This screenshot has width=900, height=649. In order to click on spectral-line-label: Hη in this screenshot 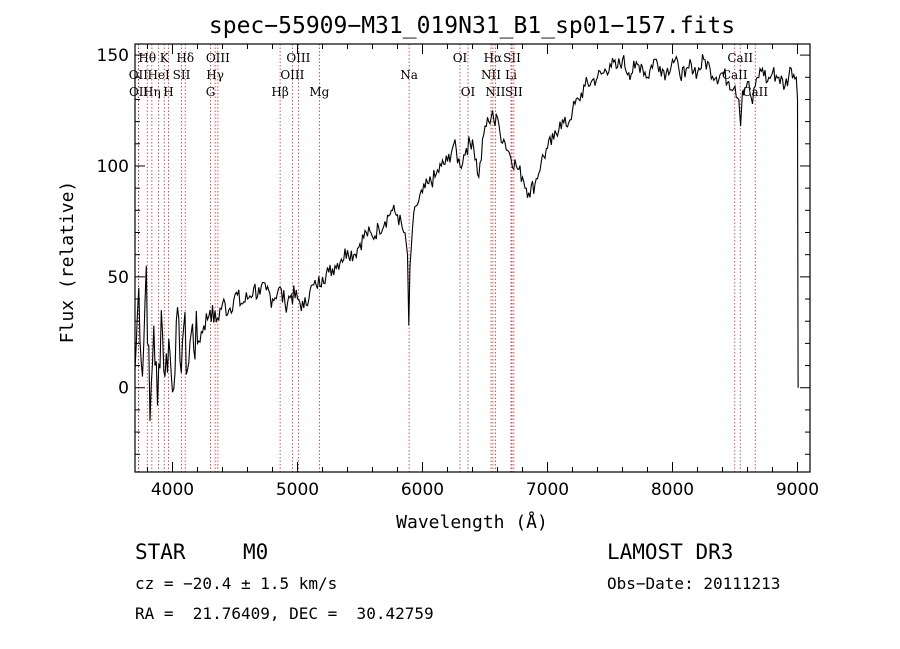, I will do `click(152, 92)`.